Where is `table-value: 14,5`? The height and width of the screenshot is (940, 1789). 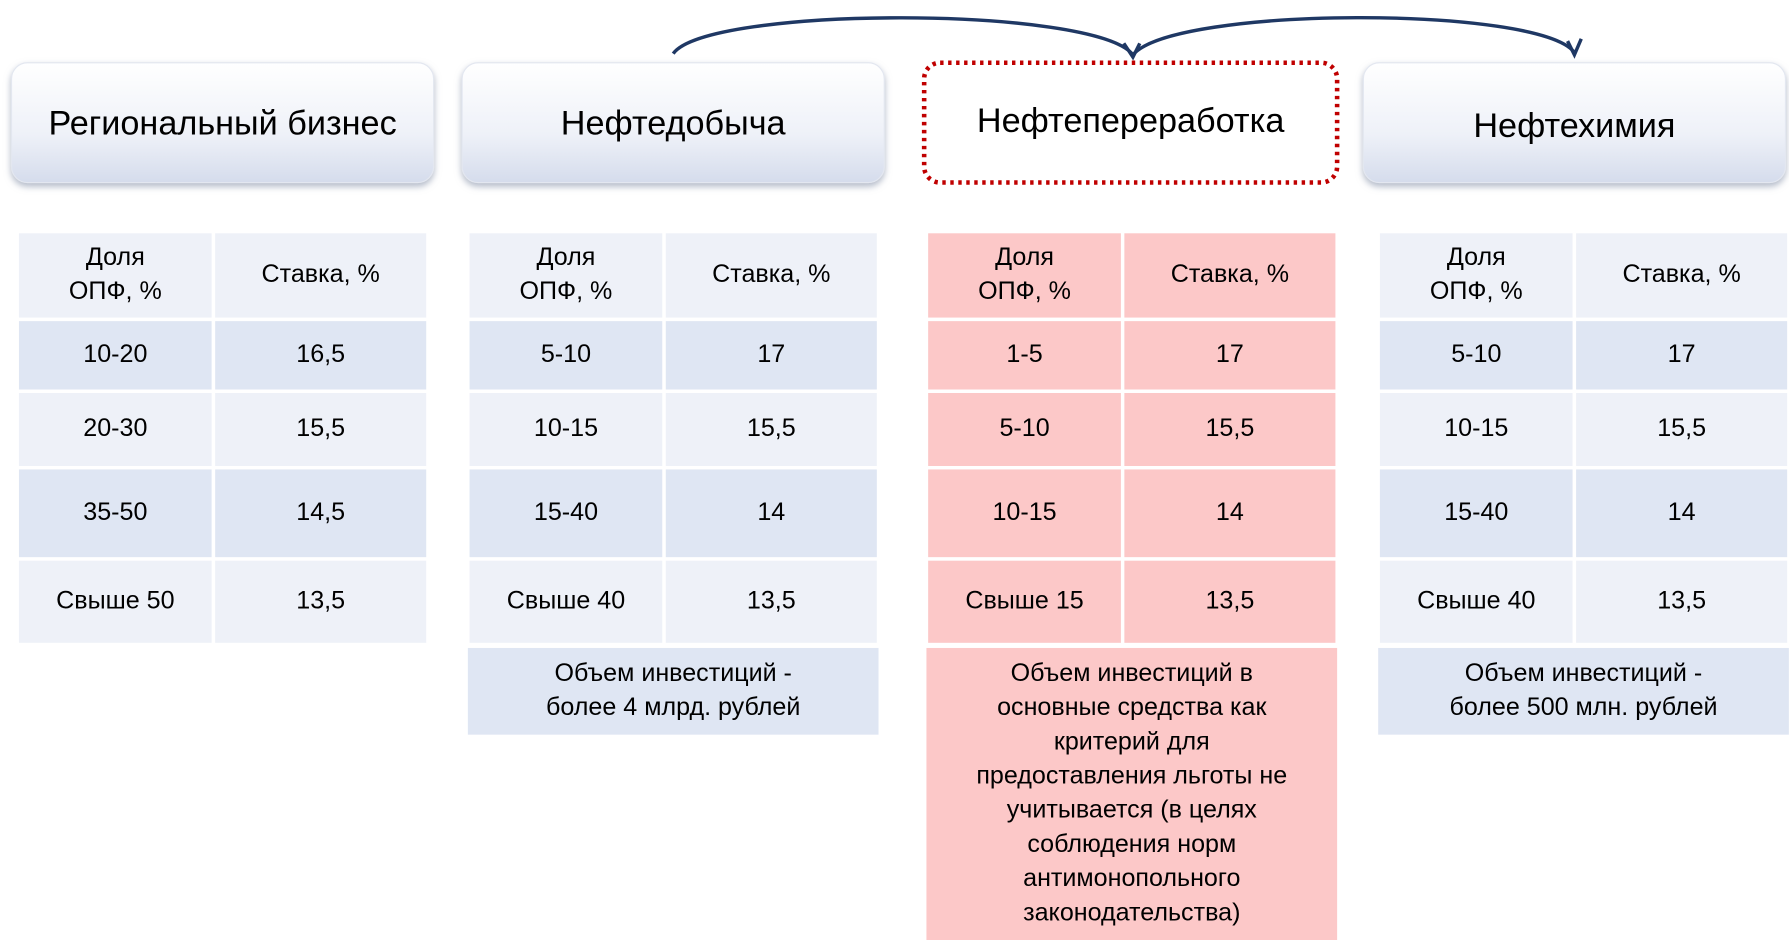 table-value: 14,5 is located at coordinates (320, 512).